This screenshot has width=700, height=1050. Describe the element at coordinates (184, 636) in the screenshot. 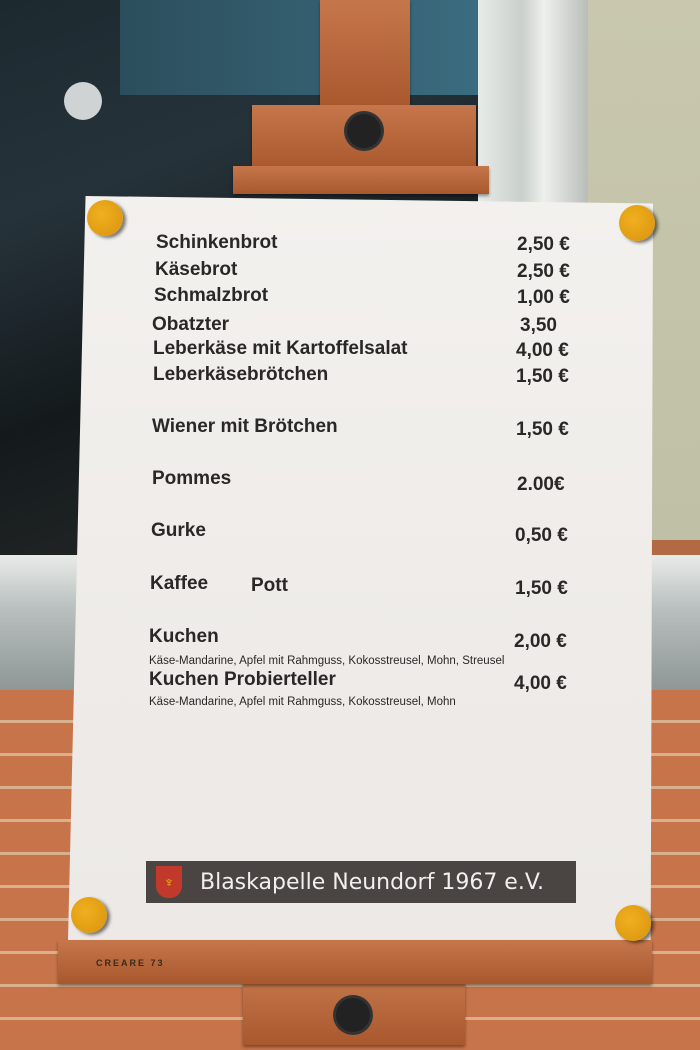

I see `menu-item-name: Kuchen` at that location.